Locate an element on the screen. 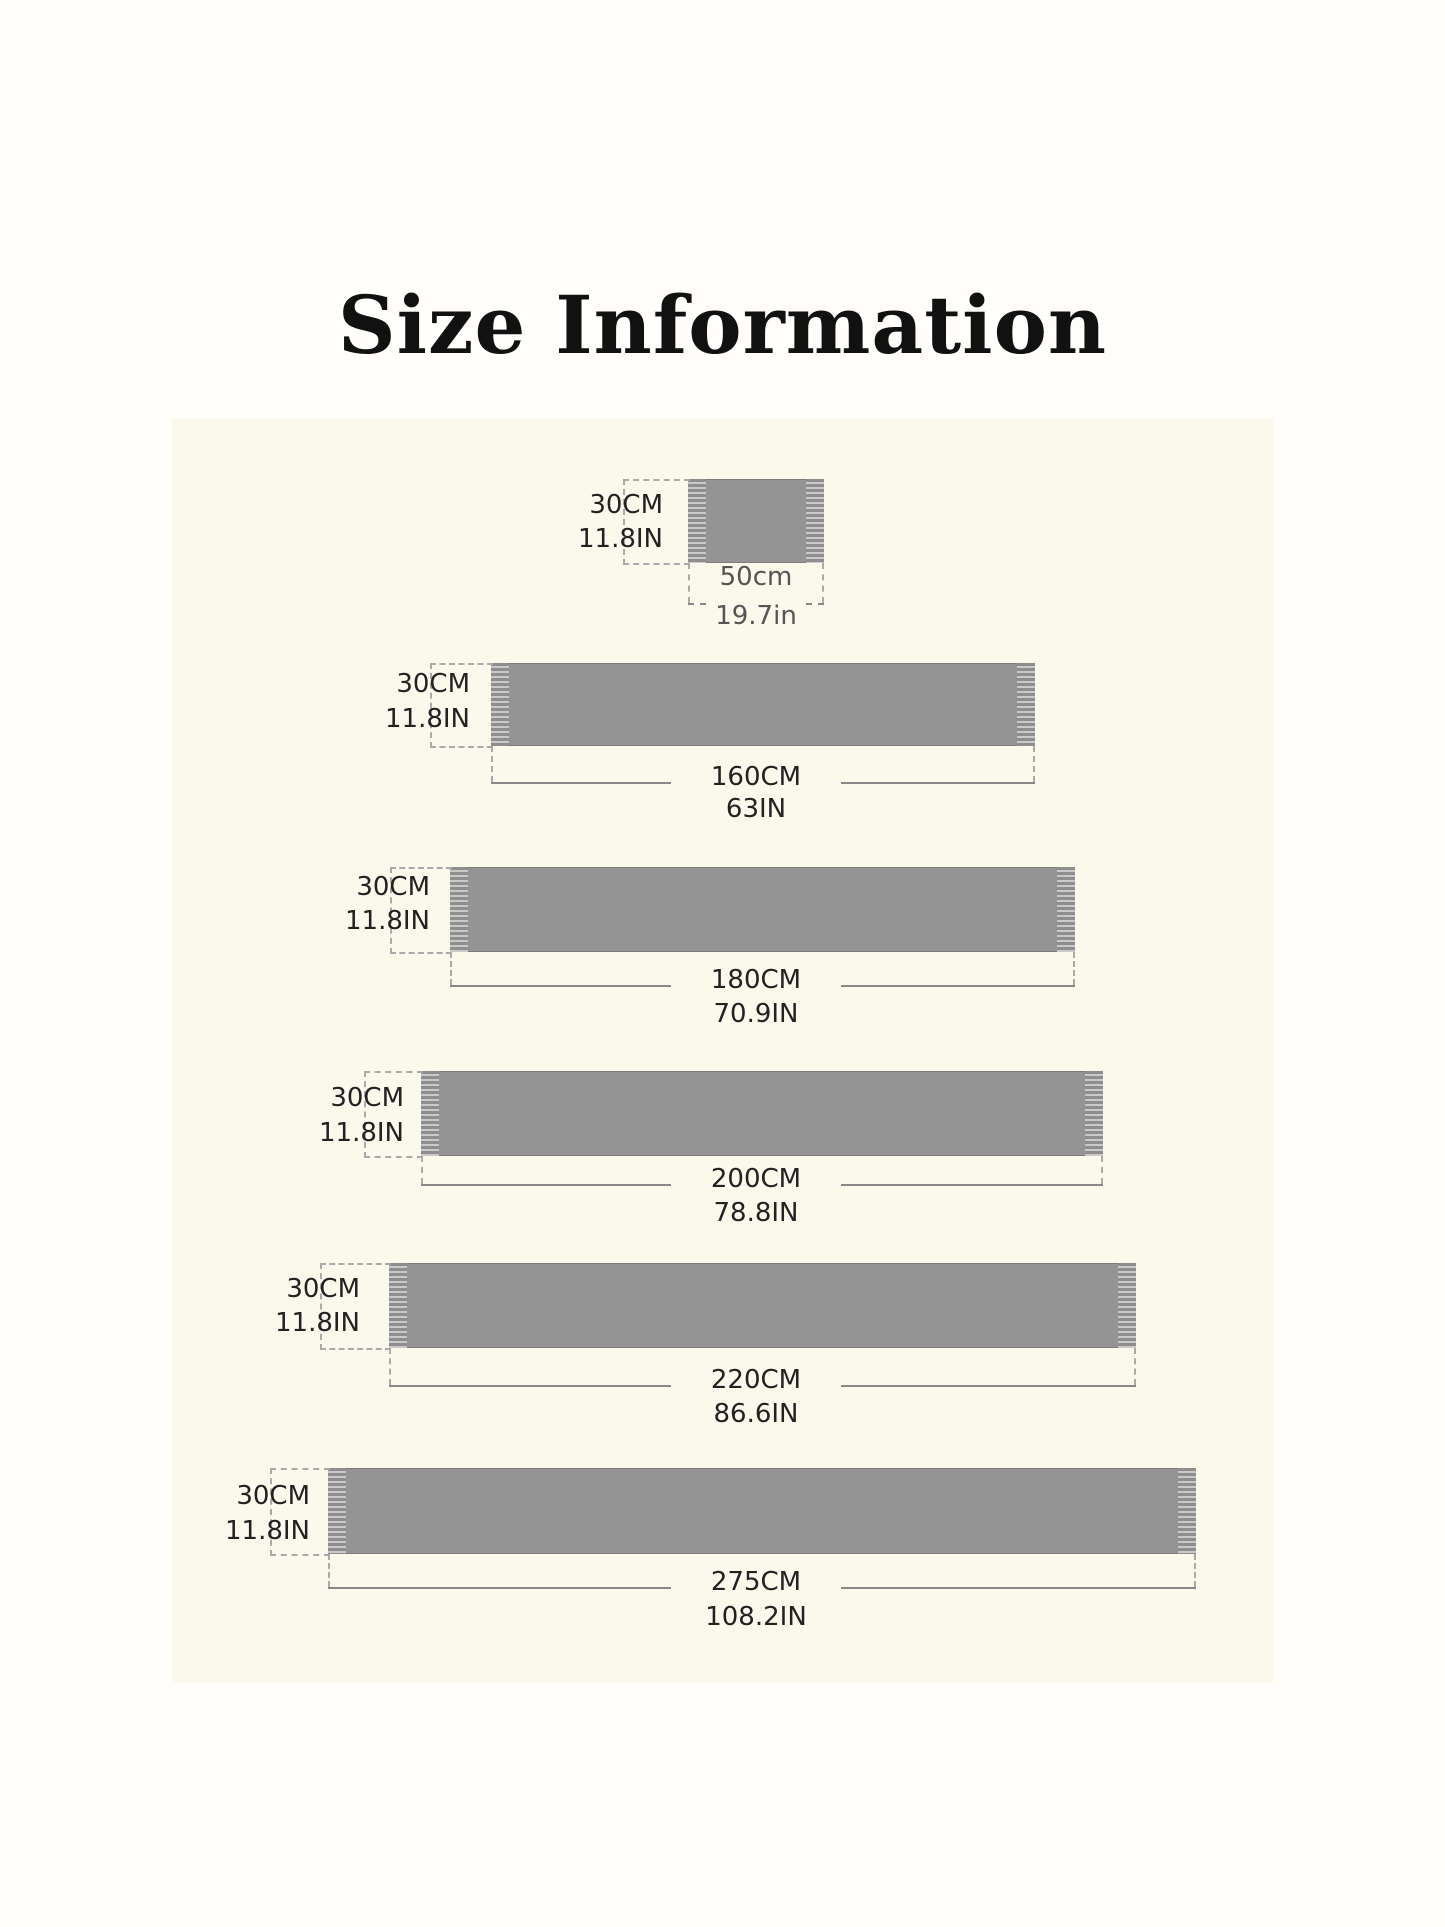 This screenshot has height=1927, width=1445. length-in-label: 78.8IN is located at coordinates (756, 1213).